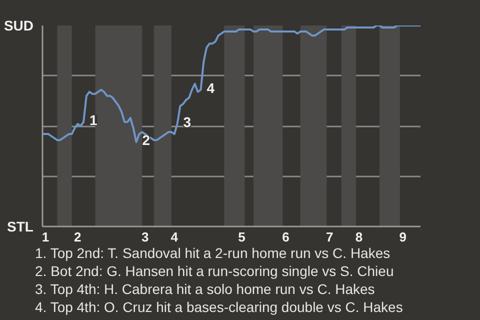 The image size is (480, 320). I want to click on x-tick-label: 9, so click(403, 237).